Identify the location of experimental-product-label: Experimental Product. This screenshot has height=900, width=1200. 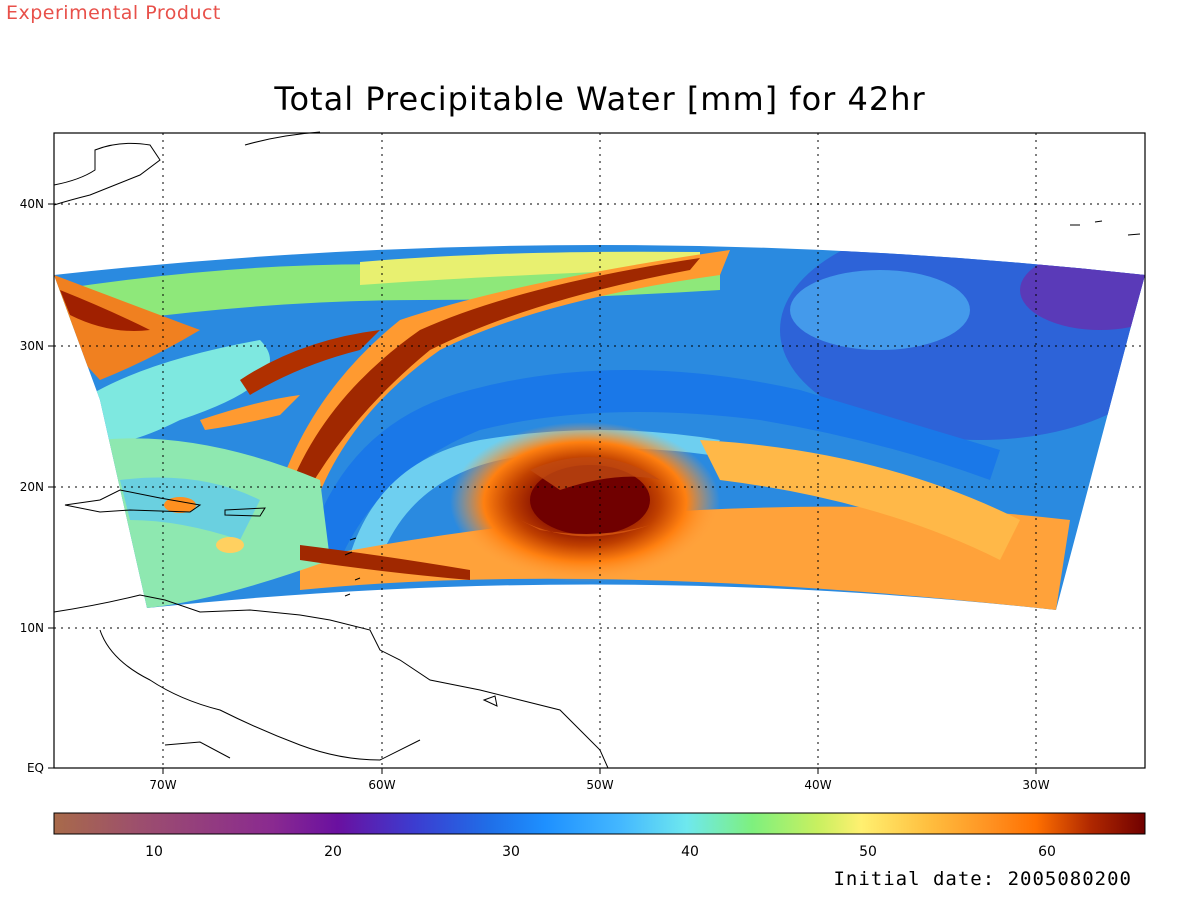
(113, 13).